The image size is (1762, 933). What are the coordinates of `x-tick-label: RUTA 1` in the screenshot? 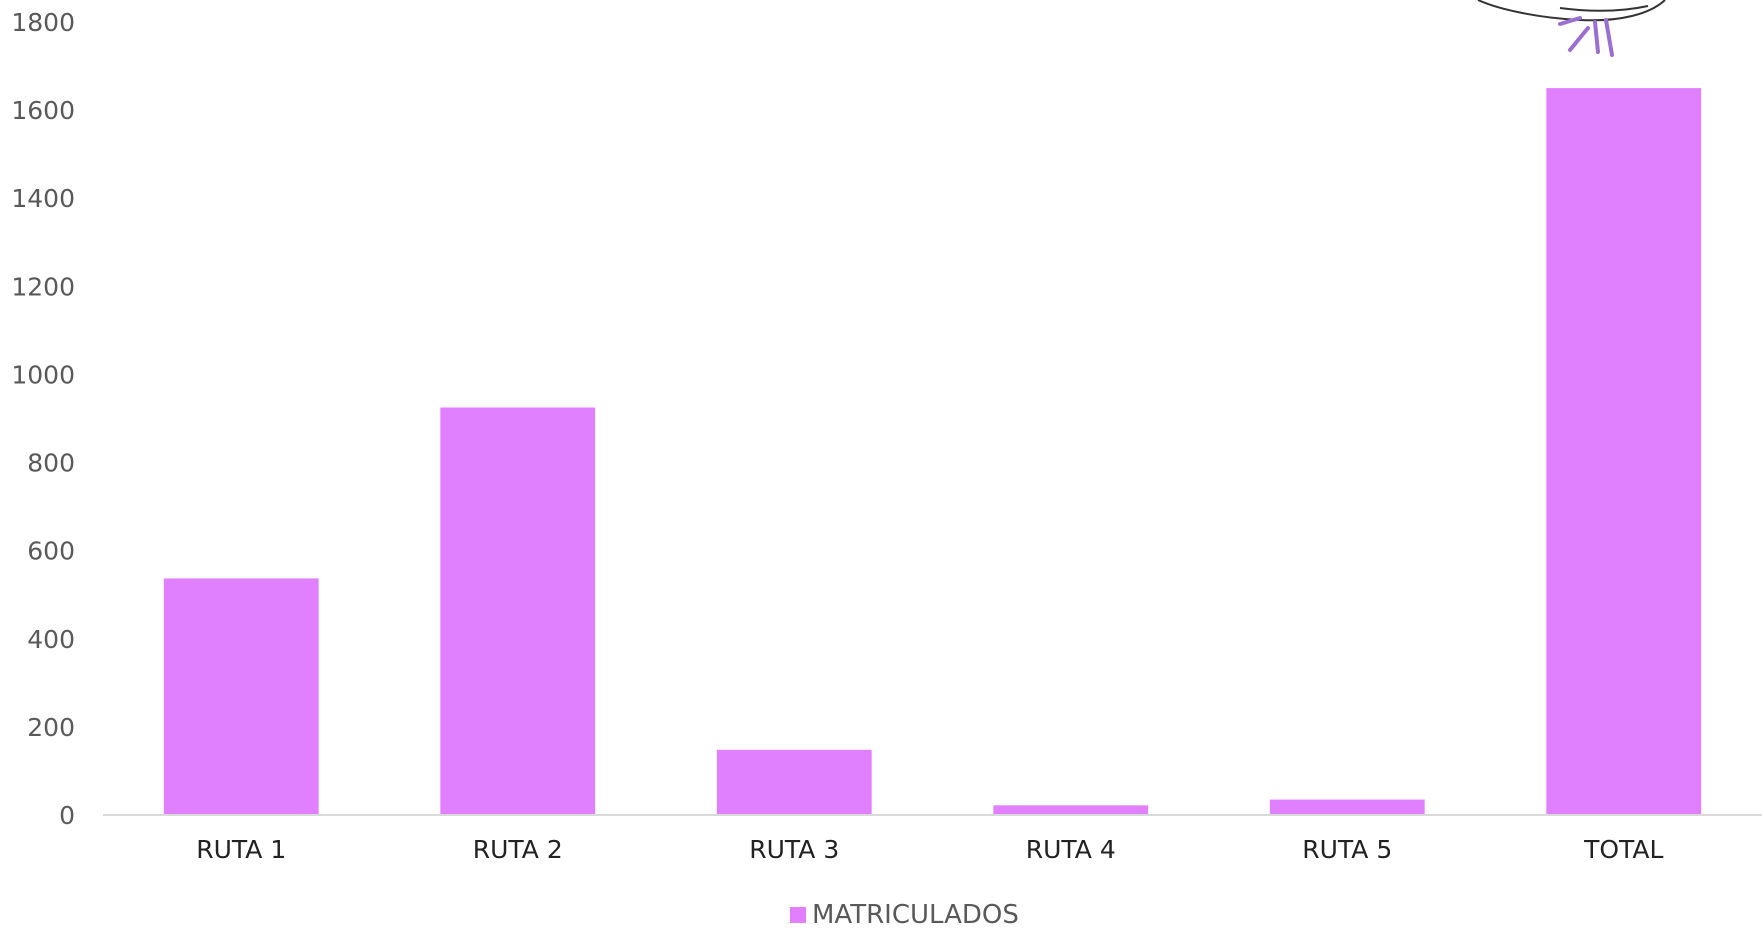 It's located at (241, 849).